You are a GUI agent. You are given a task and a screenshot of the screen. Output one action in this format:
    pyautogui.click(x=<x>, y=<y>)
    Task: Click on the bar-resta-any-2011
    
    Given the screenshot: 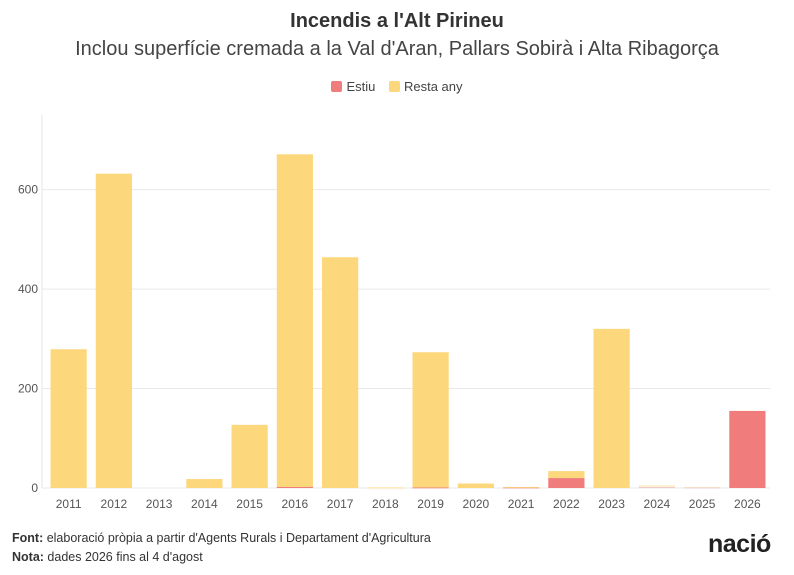 What is the action you would take?
    pyautogui.click(x=68, y=418)
    